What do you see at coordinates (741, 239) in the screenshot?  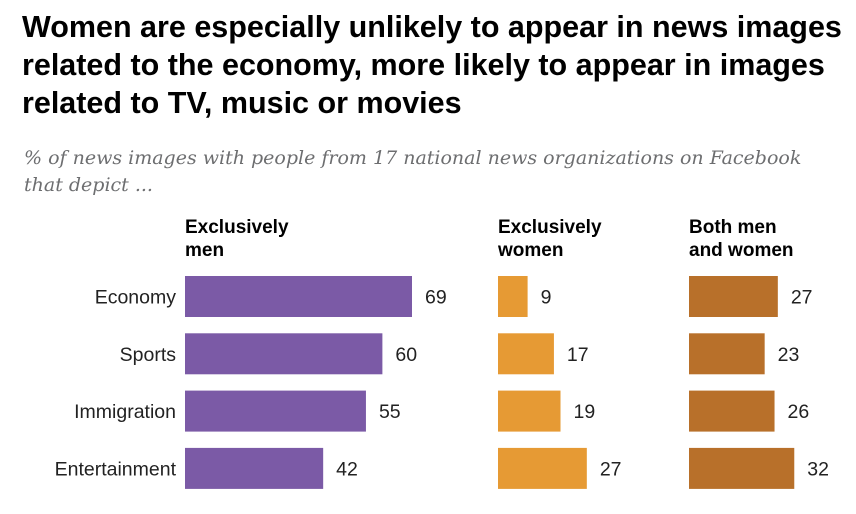 I see `series-header-both-men-and-women: Both men and women` at bounding box center [741, 239].